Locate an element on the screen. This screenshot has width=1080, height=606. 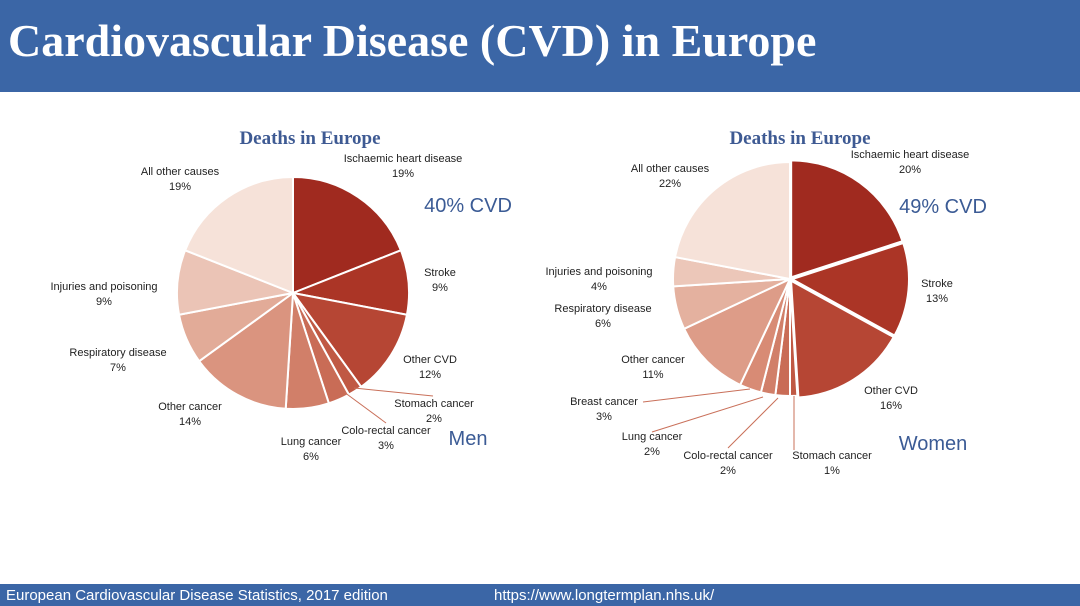
men-slice-other-cvd is located at coordinates (349, 340).